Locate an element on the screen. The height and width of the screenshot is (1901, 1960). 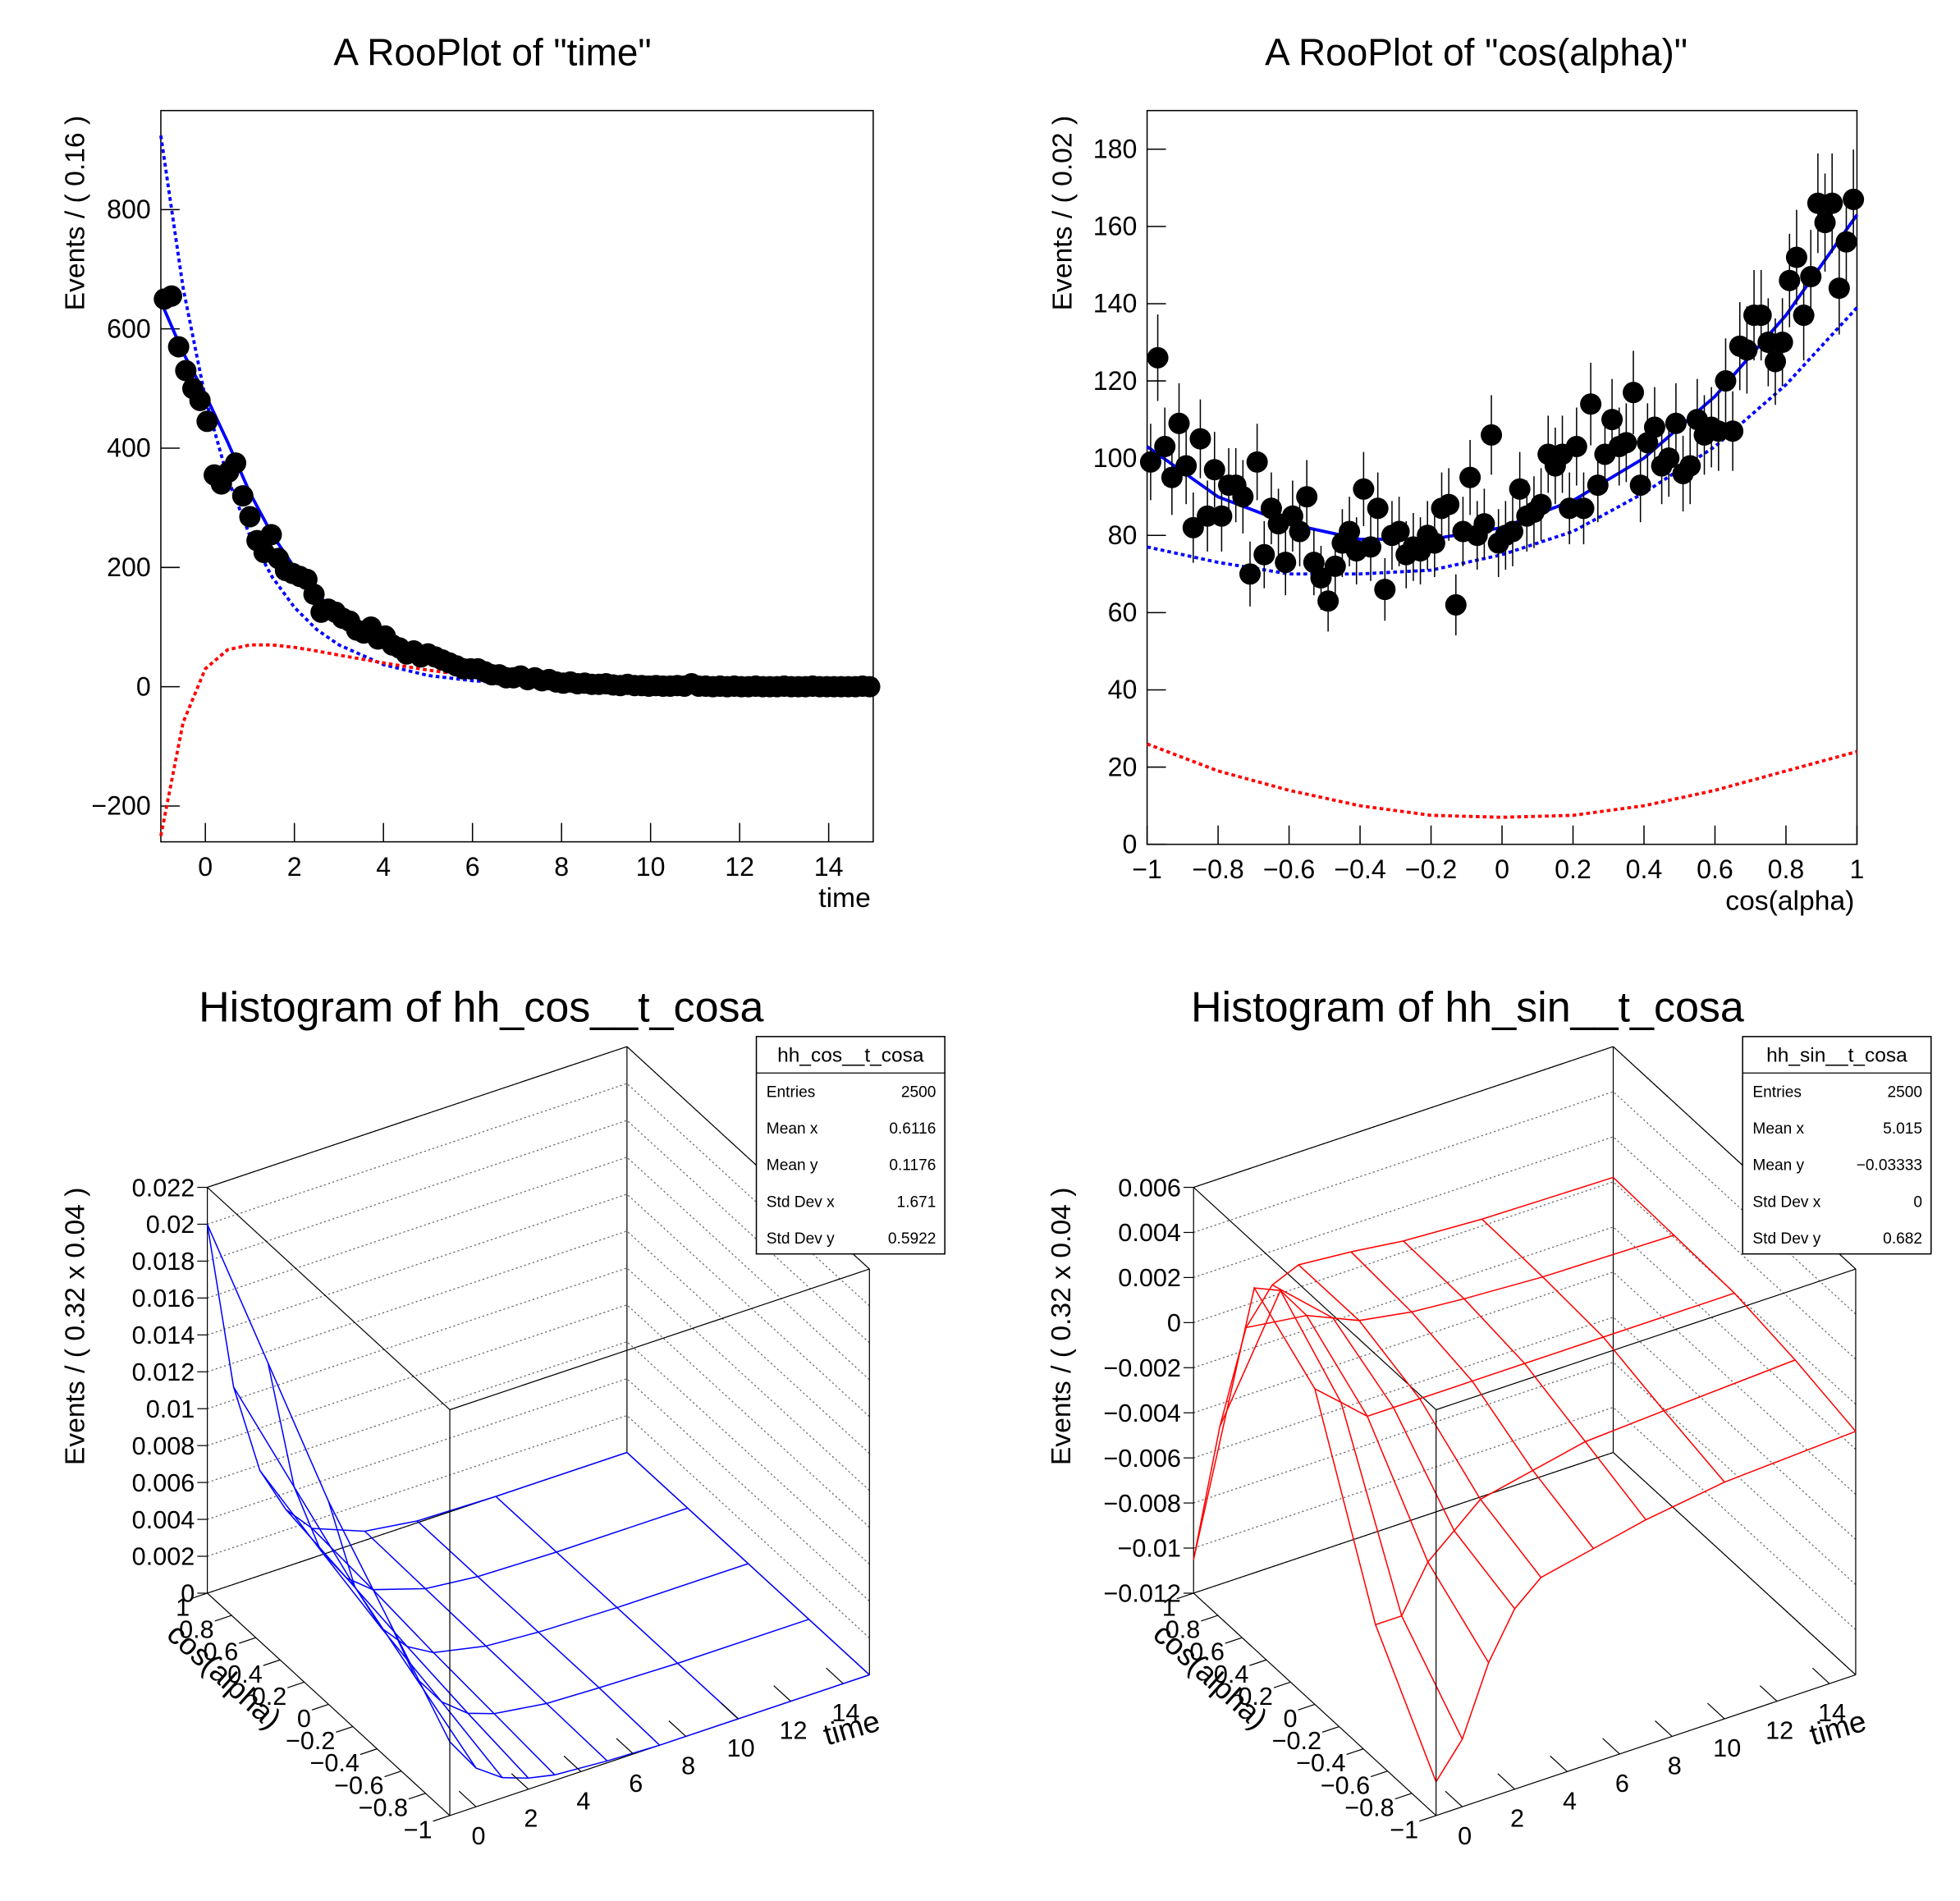
y-tick-label: 0 is located at coordinates (1129, 844).